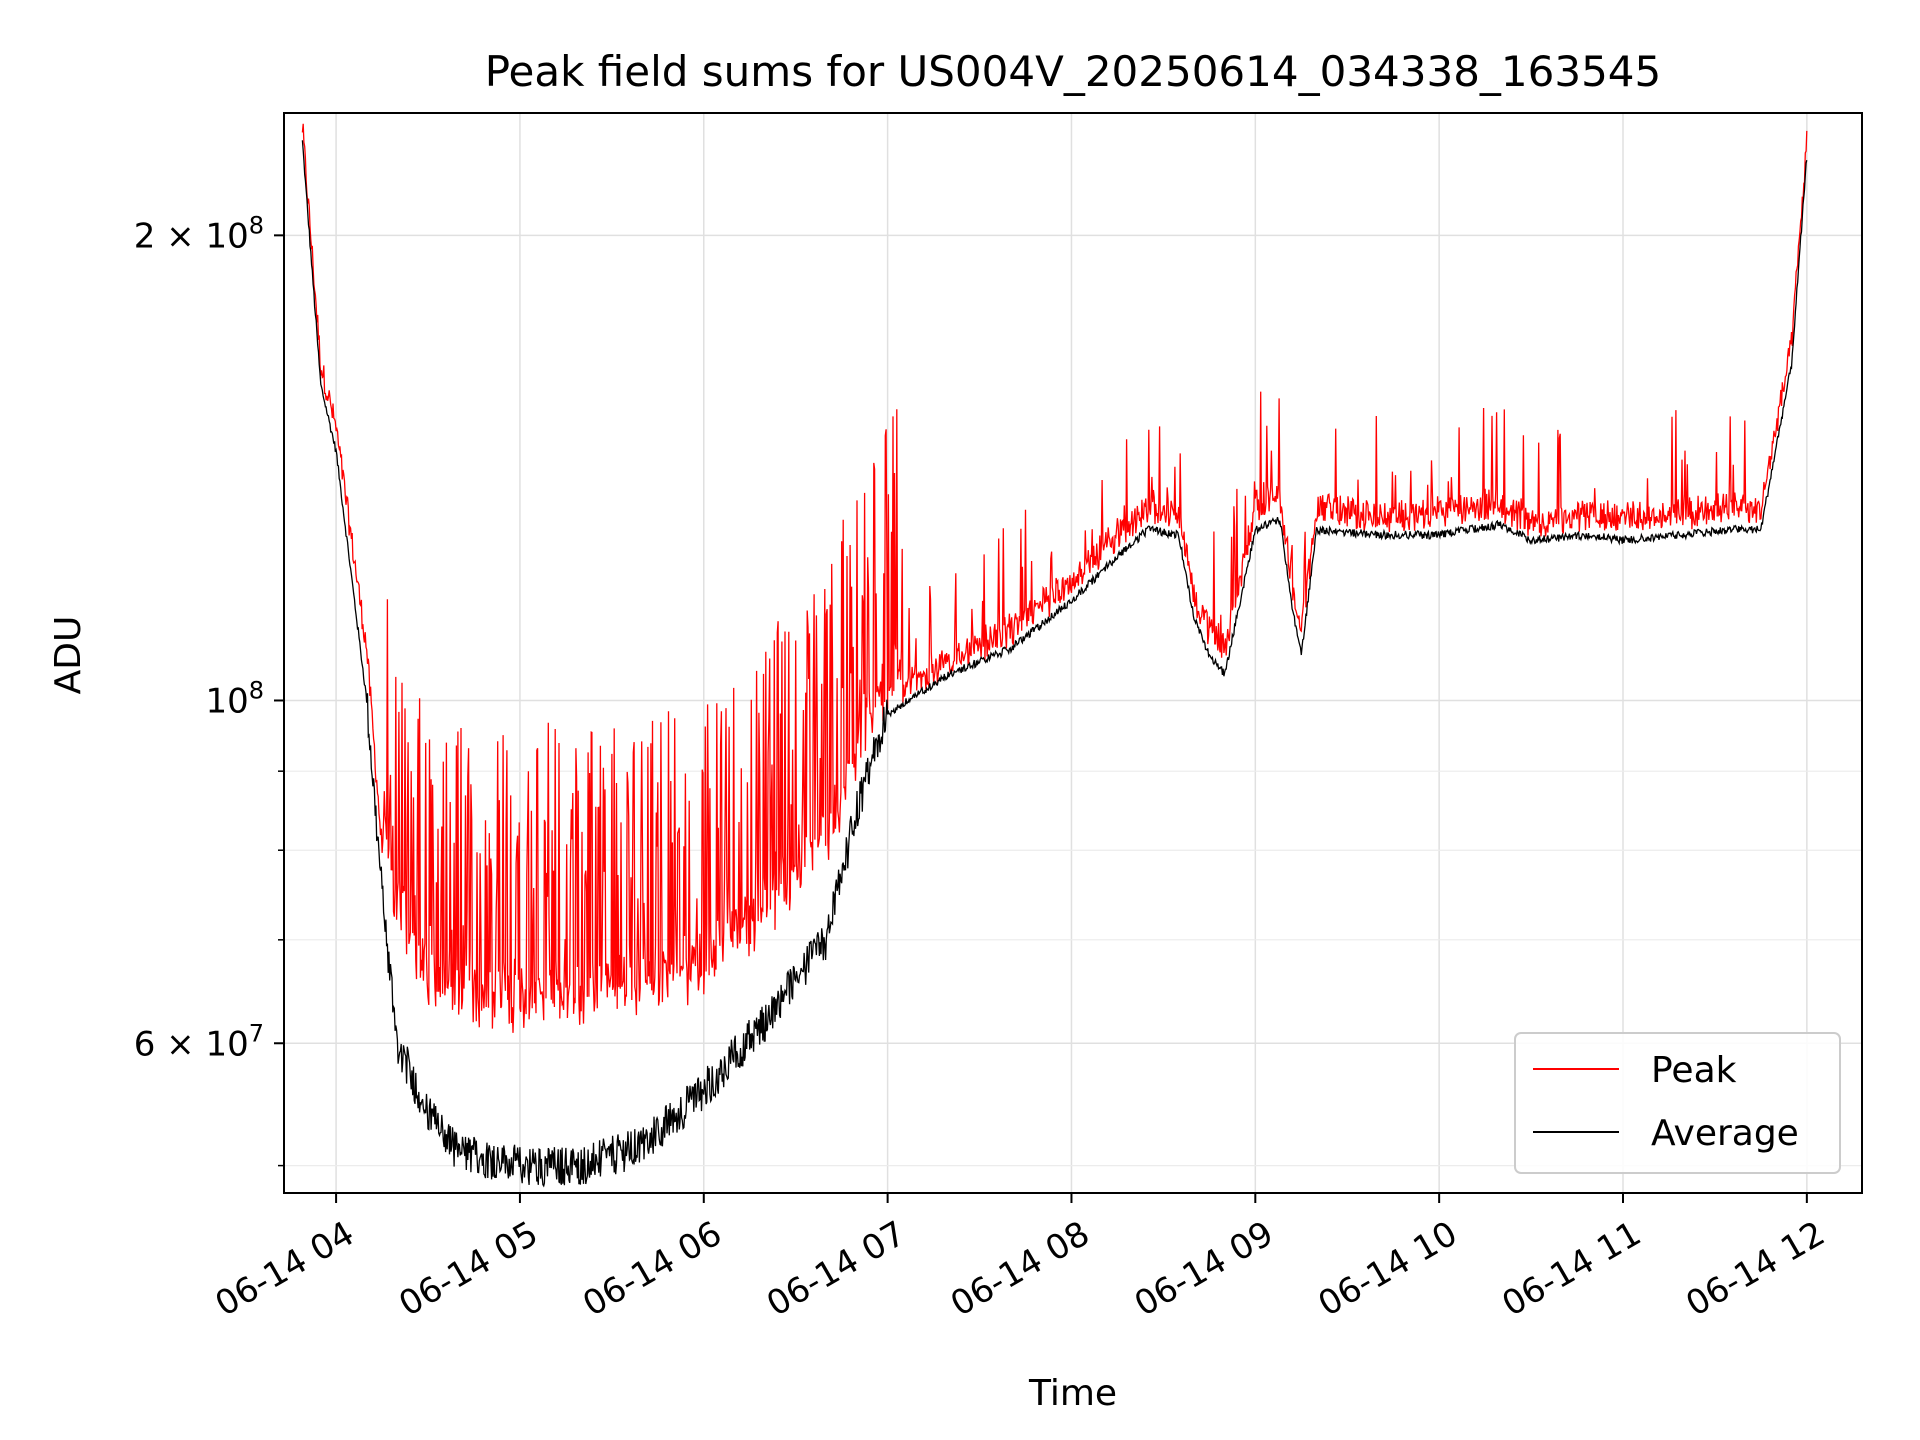  What do you see at coordinates (68, 655) in the screenshot?
I see `y-axis-title: ADU` at bounding box center [68, 655].